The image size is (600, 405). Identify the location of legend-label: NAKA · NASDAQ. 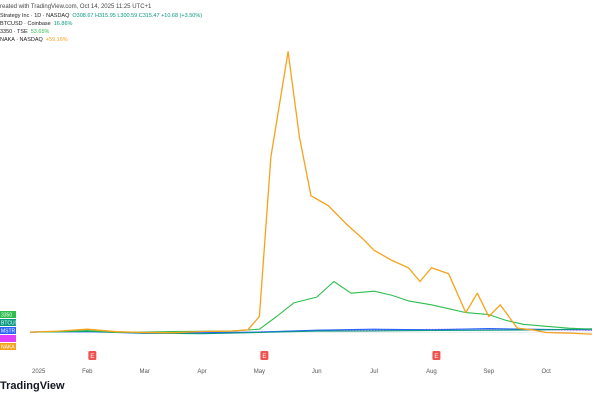
(21, 40).